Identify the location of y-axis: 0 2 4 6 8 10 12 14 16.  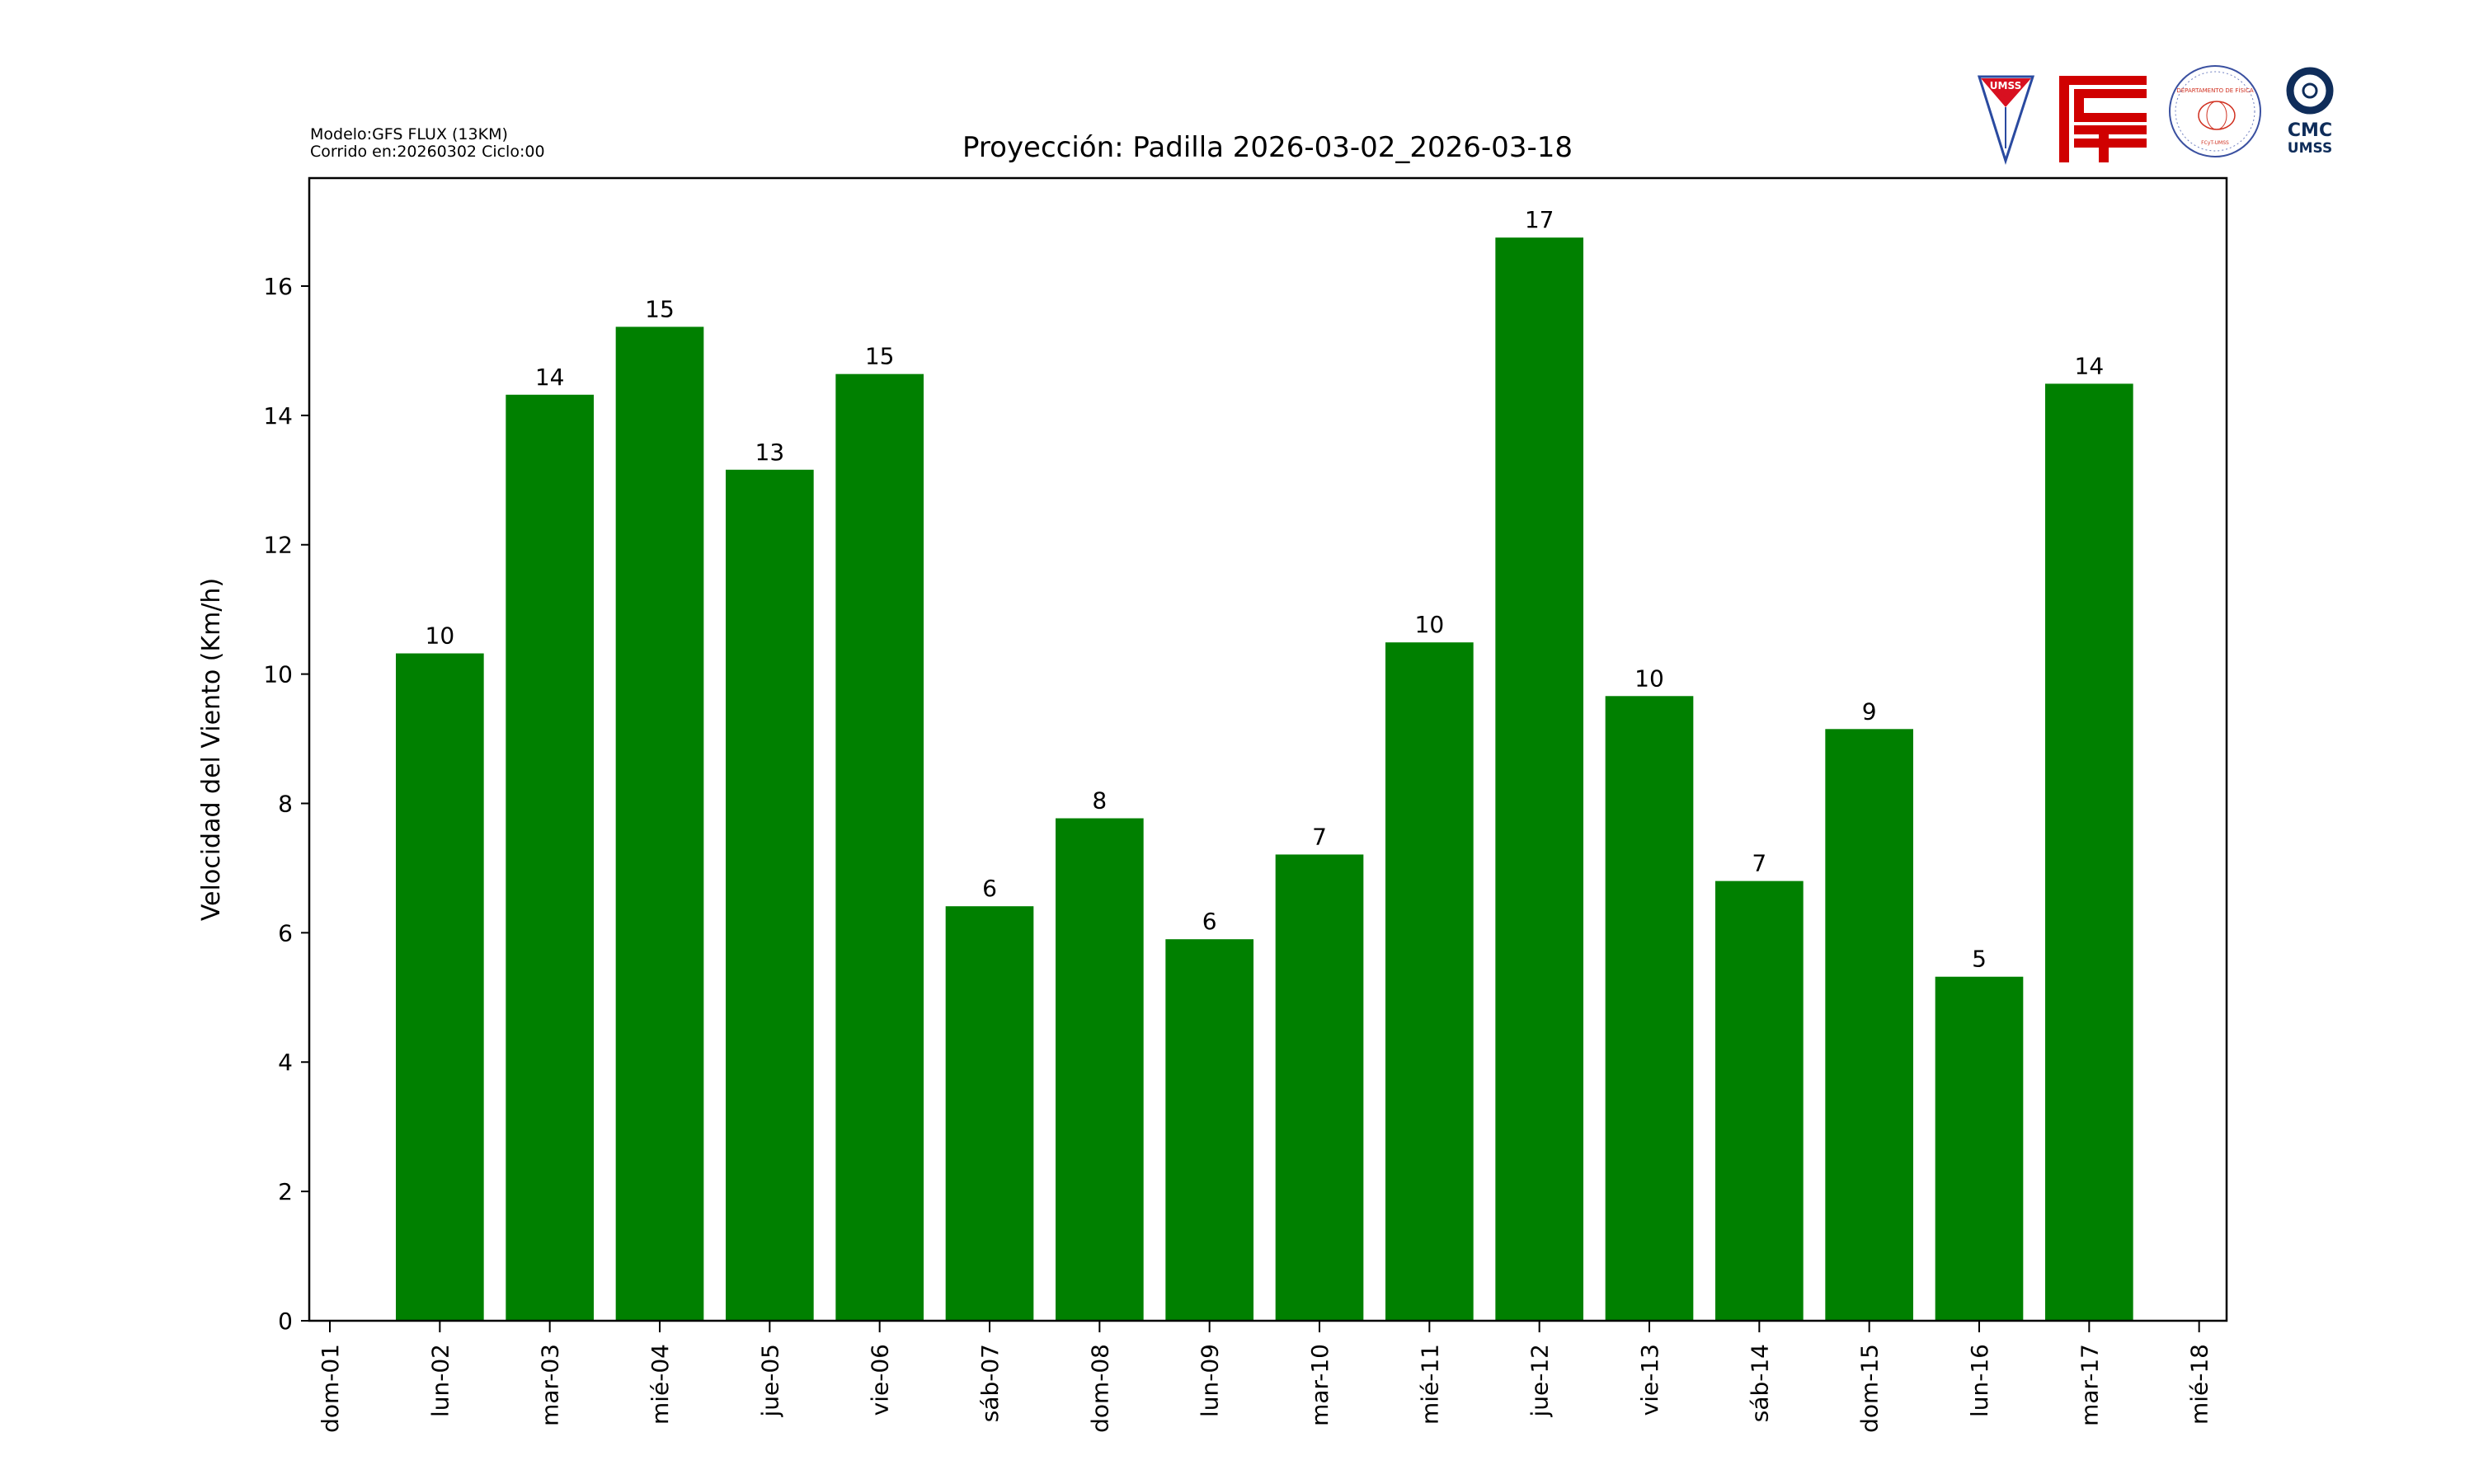
(286, 804).